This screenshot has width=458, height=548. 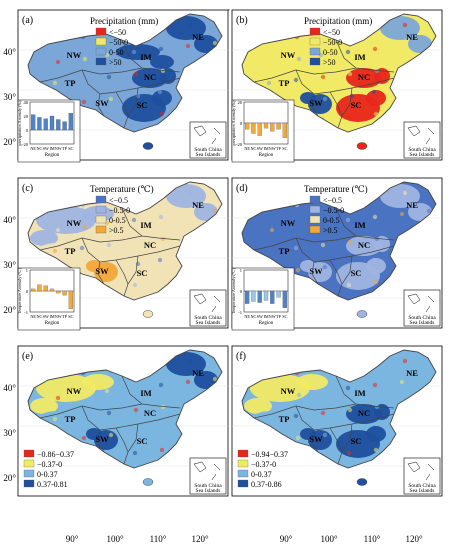 What do you see at coordinates (242, 20) in the screenshot?
I see `panel-letter: (b)` at bounding box center [242, 20].